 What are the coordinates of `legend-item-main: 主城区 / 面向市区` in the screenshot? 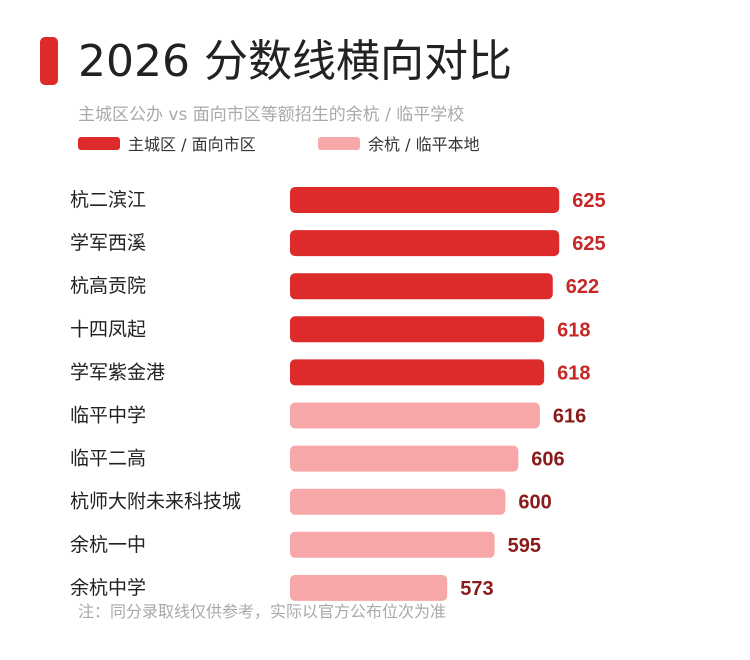 It's located at (167, 143).